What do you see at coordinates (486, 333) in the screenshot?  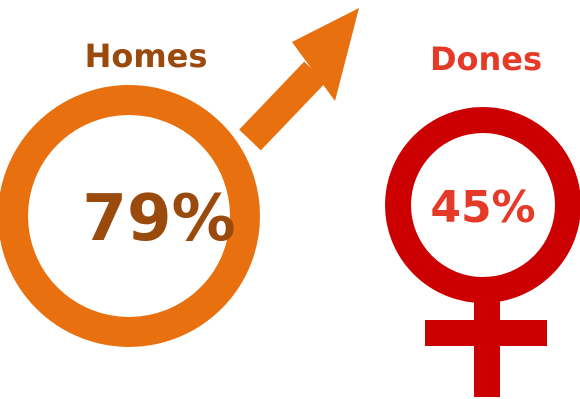 I see `female-crossbar` at bounding box center [486, 333].